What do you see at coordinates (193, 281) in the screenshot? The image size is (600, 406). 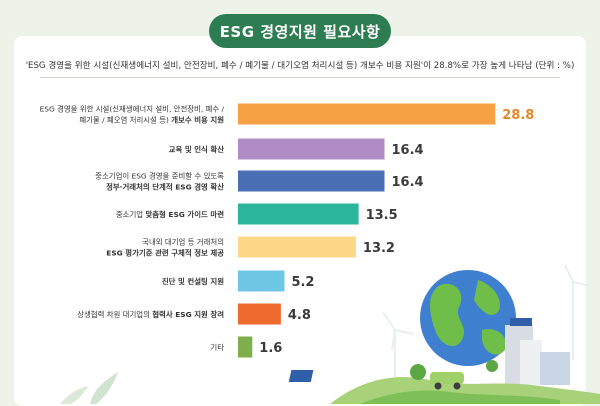 I see `category-label: 진단 및 컨설팅 지원` at bounding box center [193, 281].